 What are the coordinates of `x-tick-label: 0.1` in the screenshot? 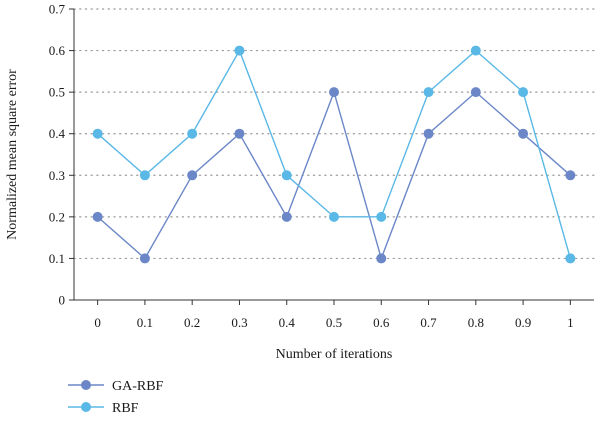 It's located at (145, 322).